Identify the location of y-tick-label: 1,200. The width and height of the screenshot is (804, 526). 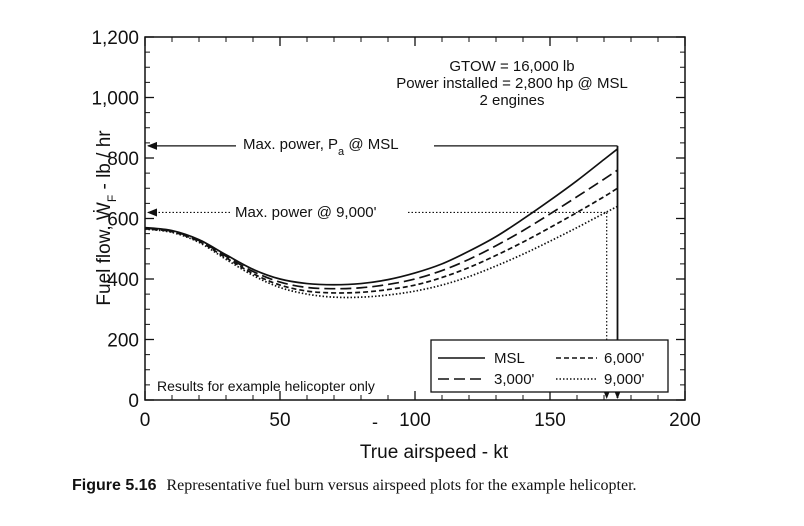
(115, 38).